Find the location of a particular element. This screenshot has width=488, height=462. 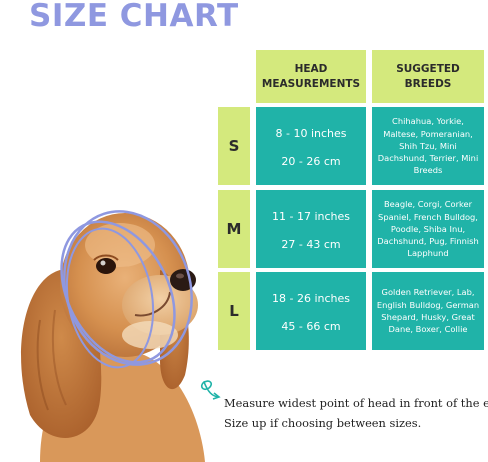

measurement-cell-large: 18 - 26 inches 45 - 66 cm is located at coordinates (311, 311).